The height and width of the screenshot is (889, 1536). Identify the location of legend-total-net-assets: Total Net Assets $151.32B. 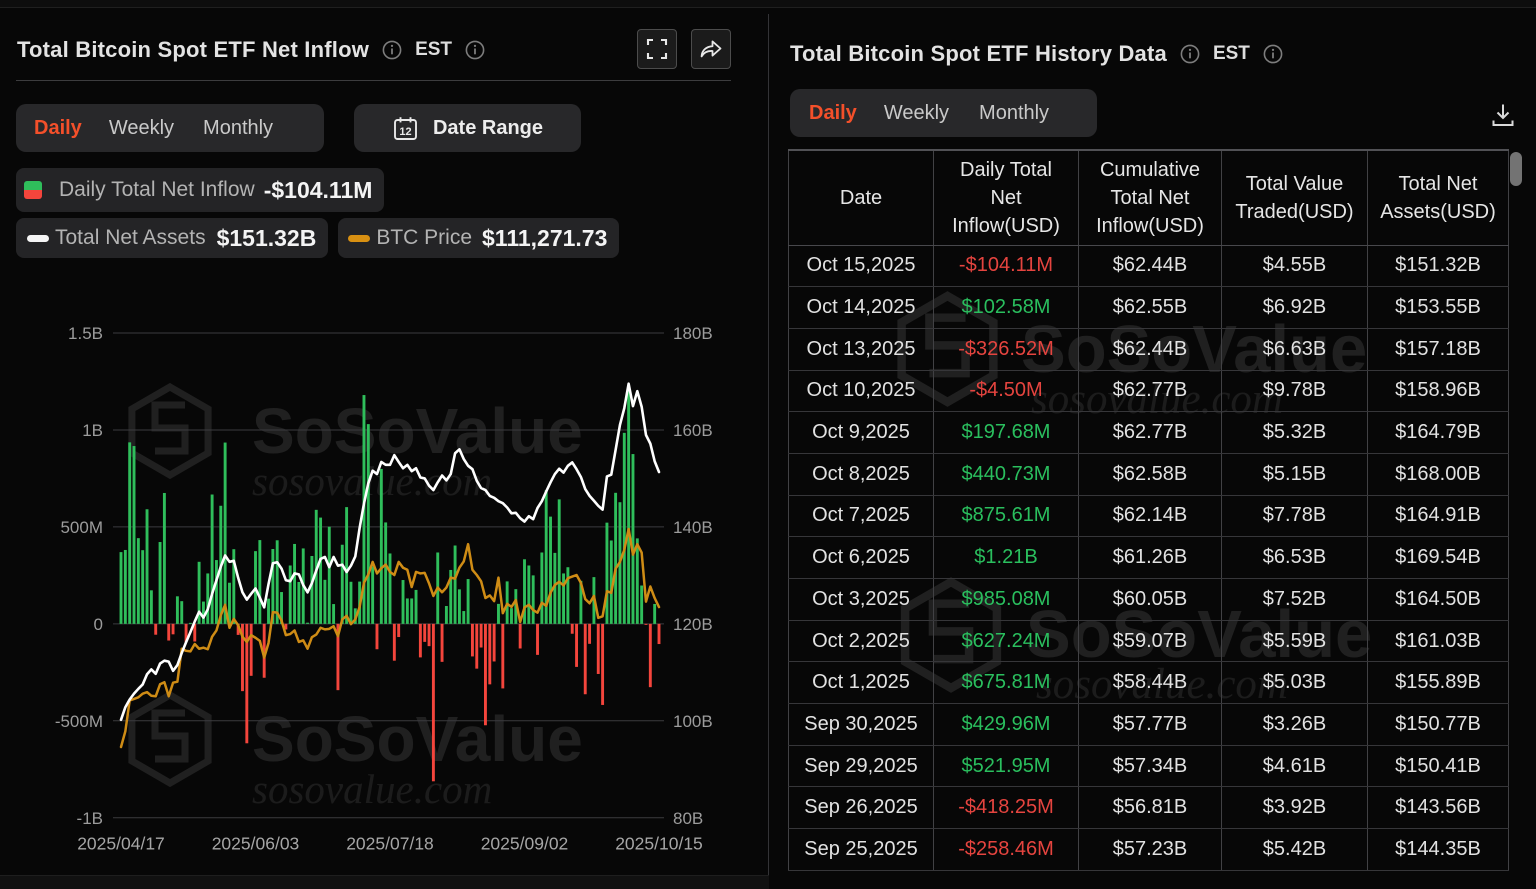
(172, 238).